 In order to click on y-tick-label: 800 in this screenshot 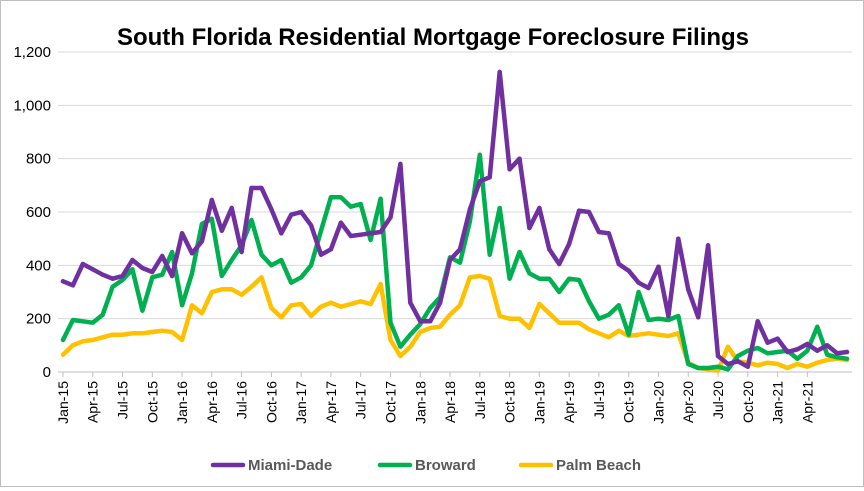, I will do `click(38, 159)`.